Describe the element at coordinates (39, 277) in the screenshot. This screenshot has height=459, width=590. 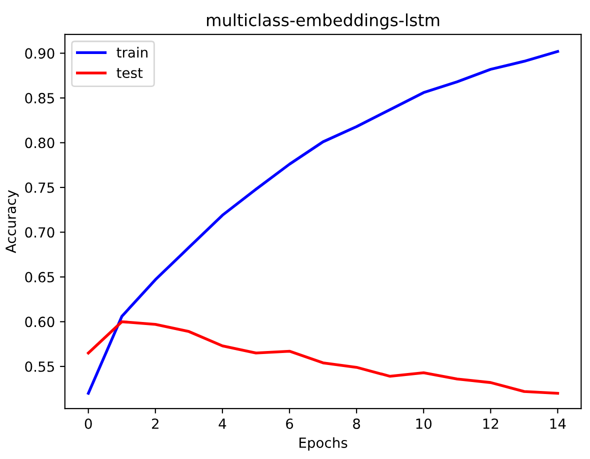
I see `y-tick-label: 0.65` at that location.